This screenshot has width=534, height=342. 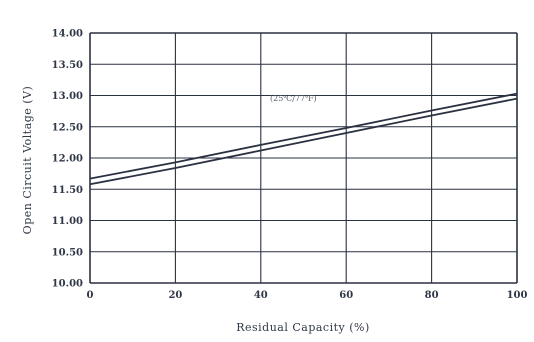 I want to click on y-tick-label: 13.50, so click(x=67, y=65).